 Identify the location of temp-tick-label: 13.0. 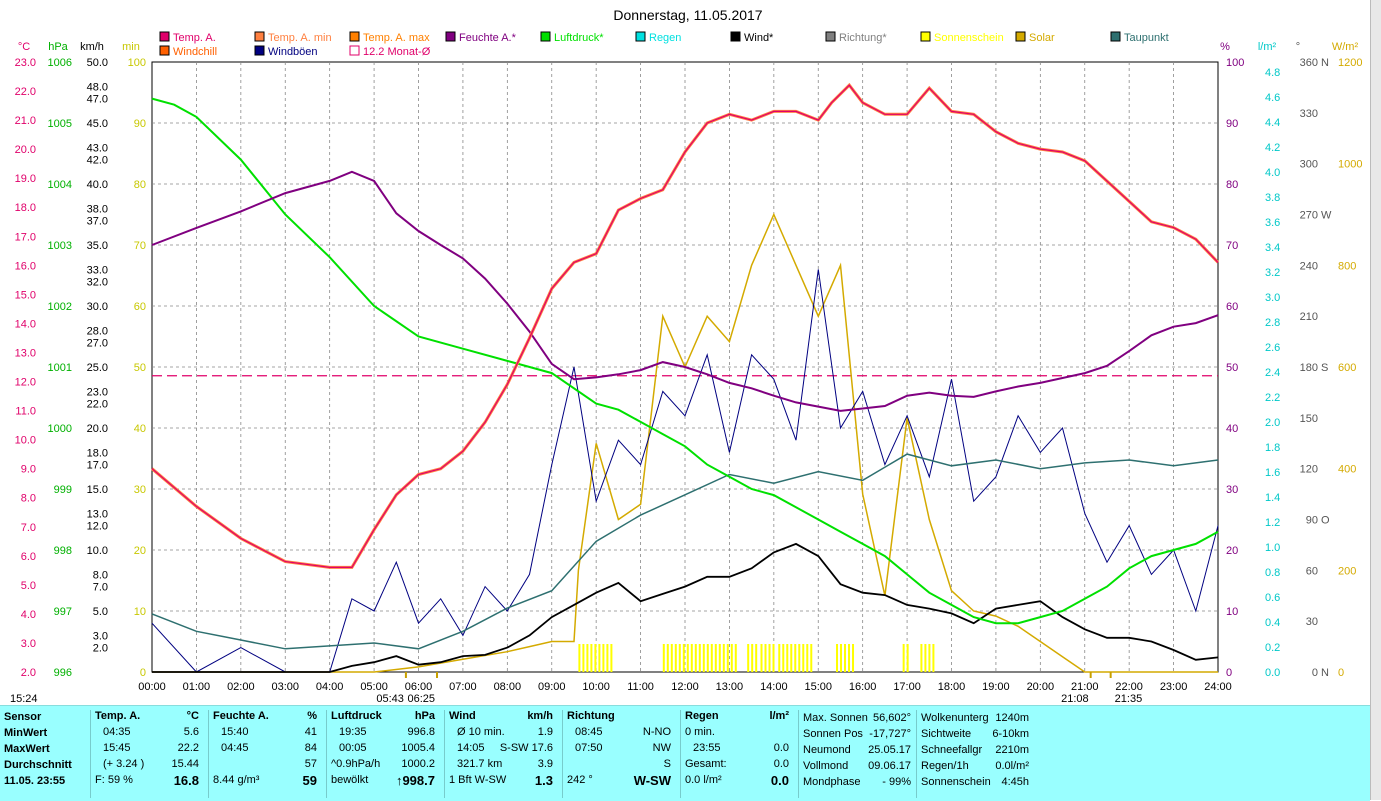
(25, 353).